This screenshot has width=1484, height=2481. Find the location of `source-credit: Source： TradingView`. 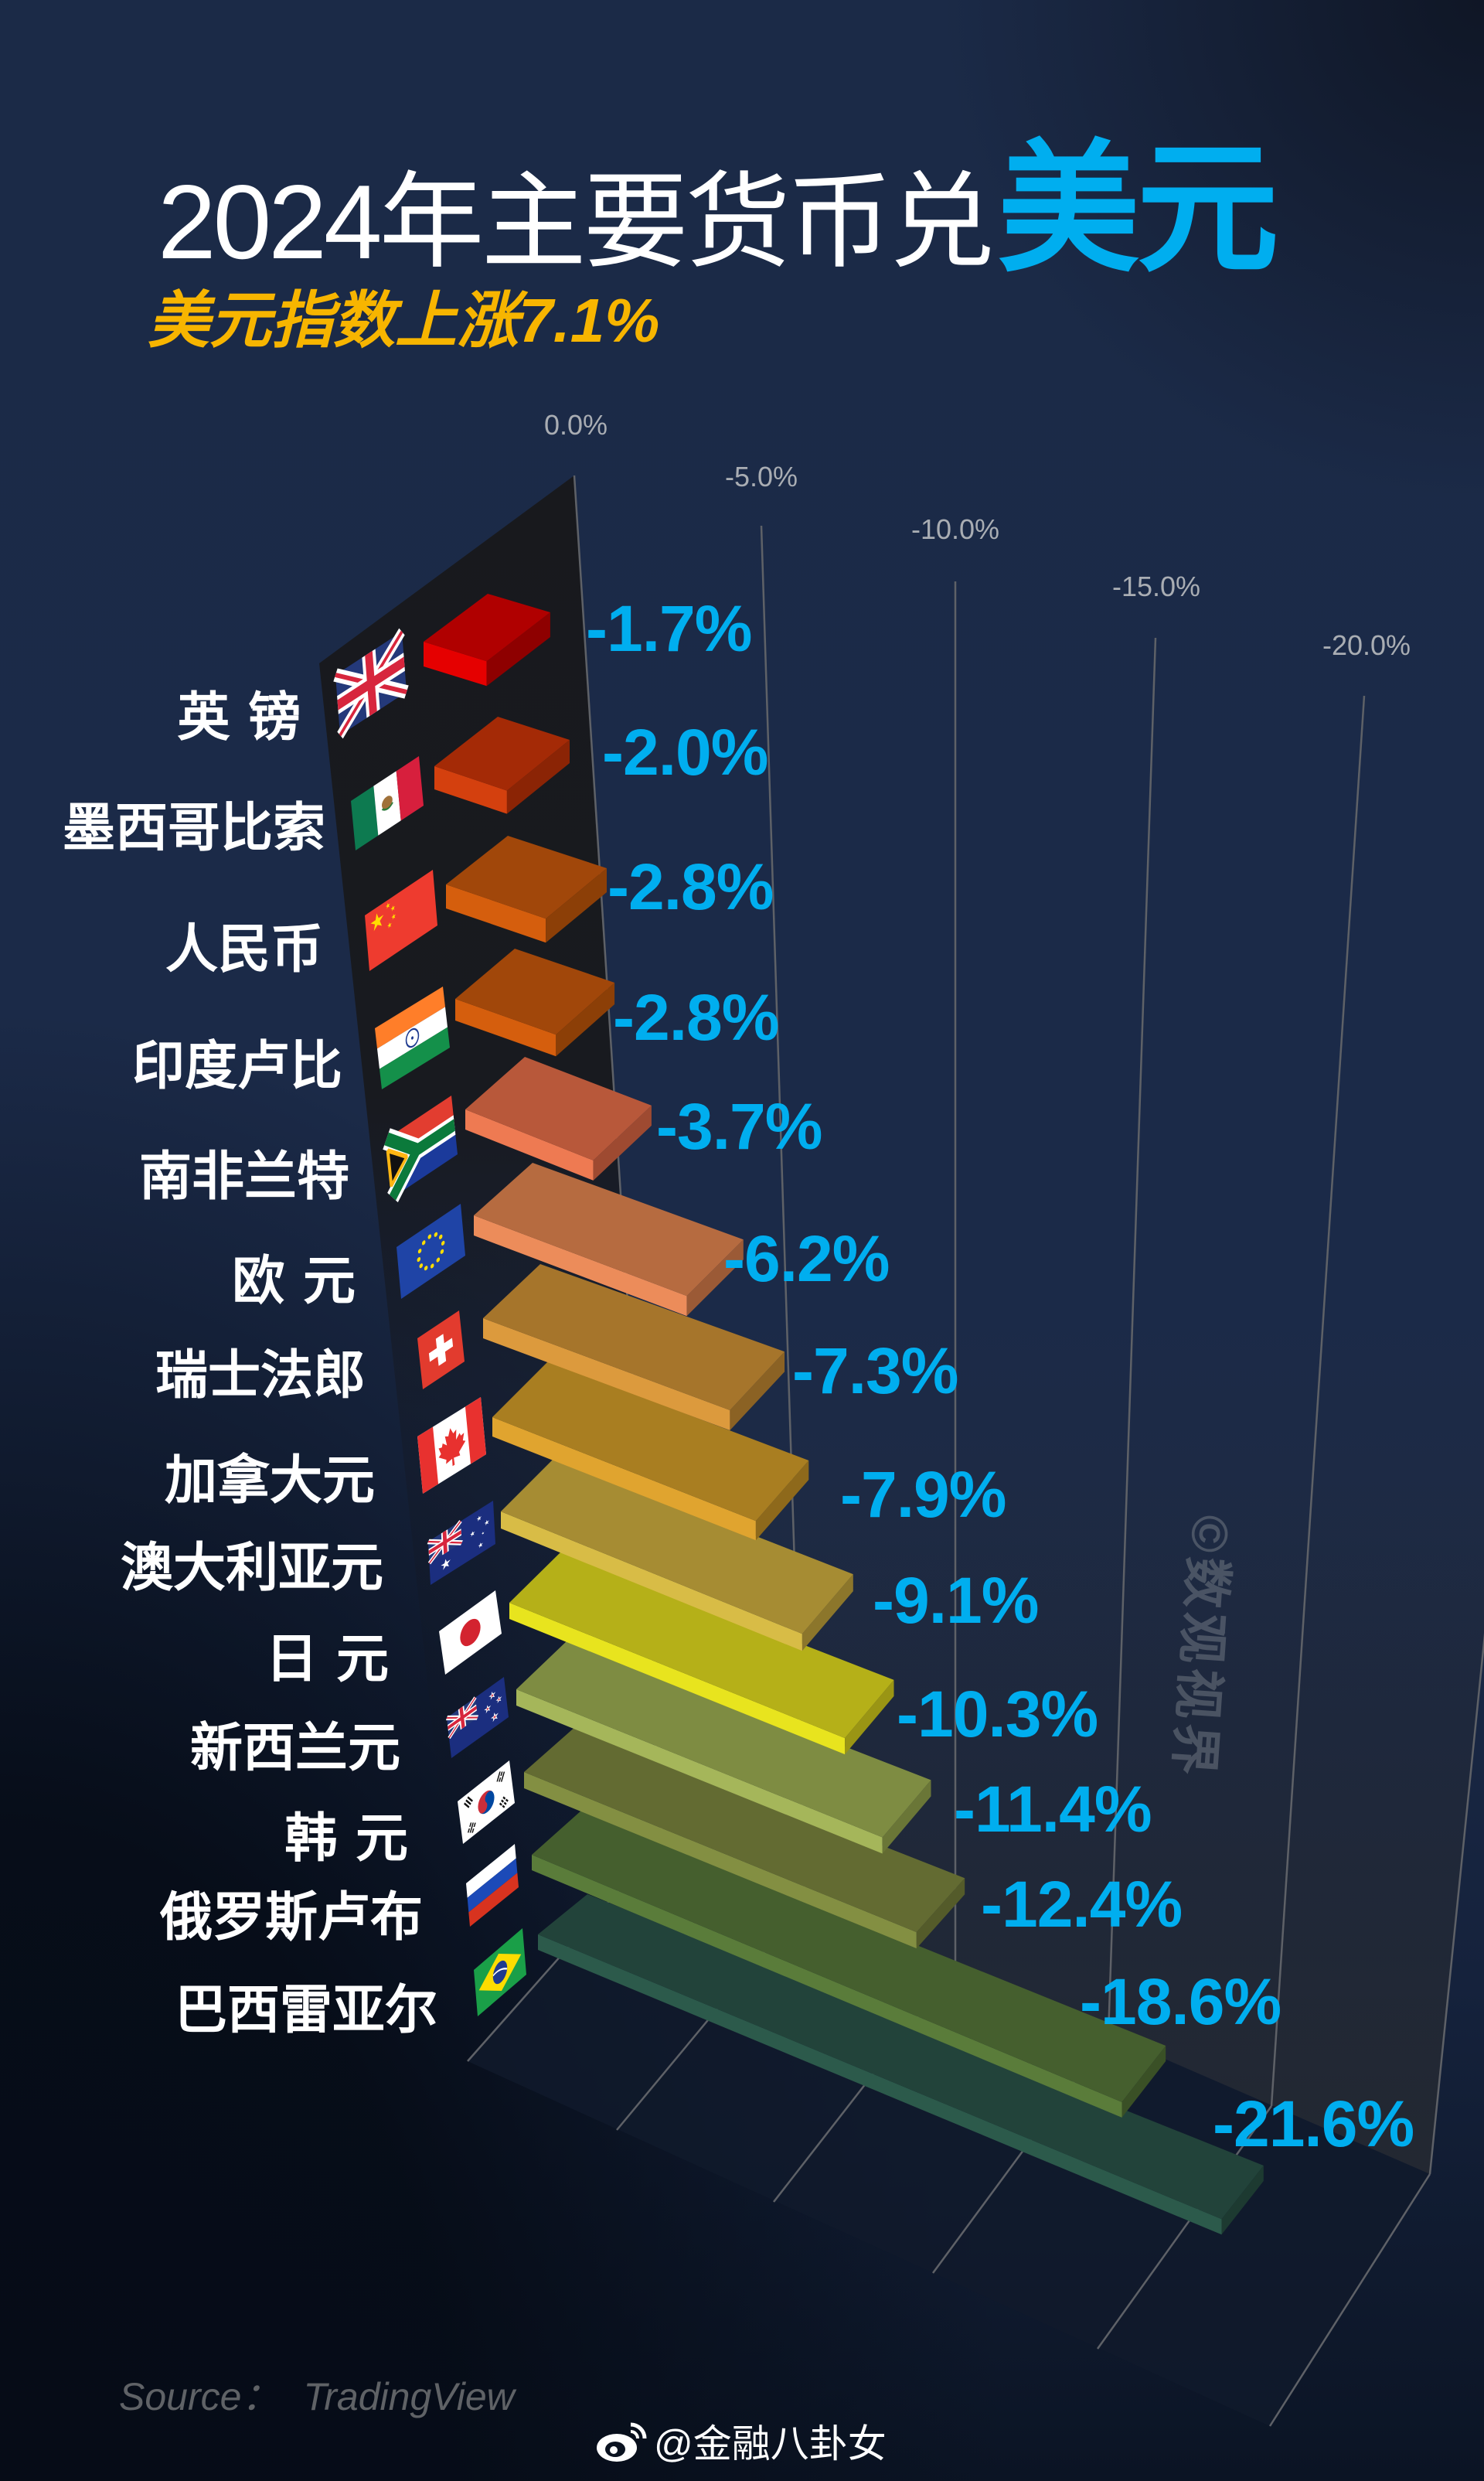

source-credit: Source： TradingView is located at coordinates (317, 2396).